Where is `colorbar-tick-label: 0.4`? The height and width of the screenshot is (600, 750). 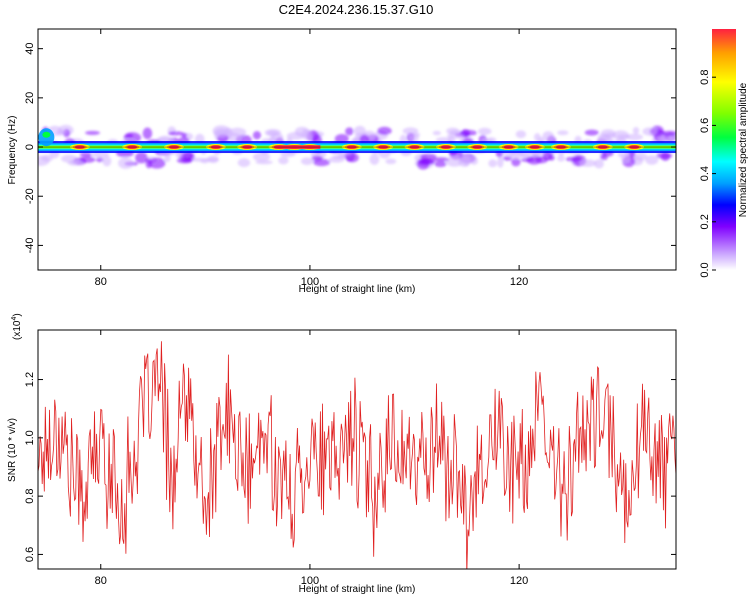 colorbar-tick-label: 0.4 is located at coordinates (705, 173).